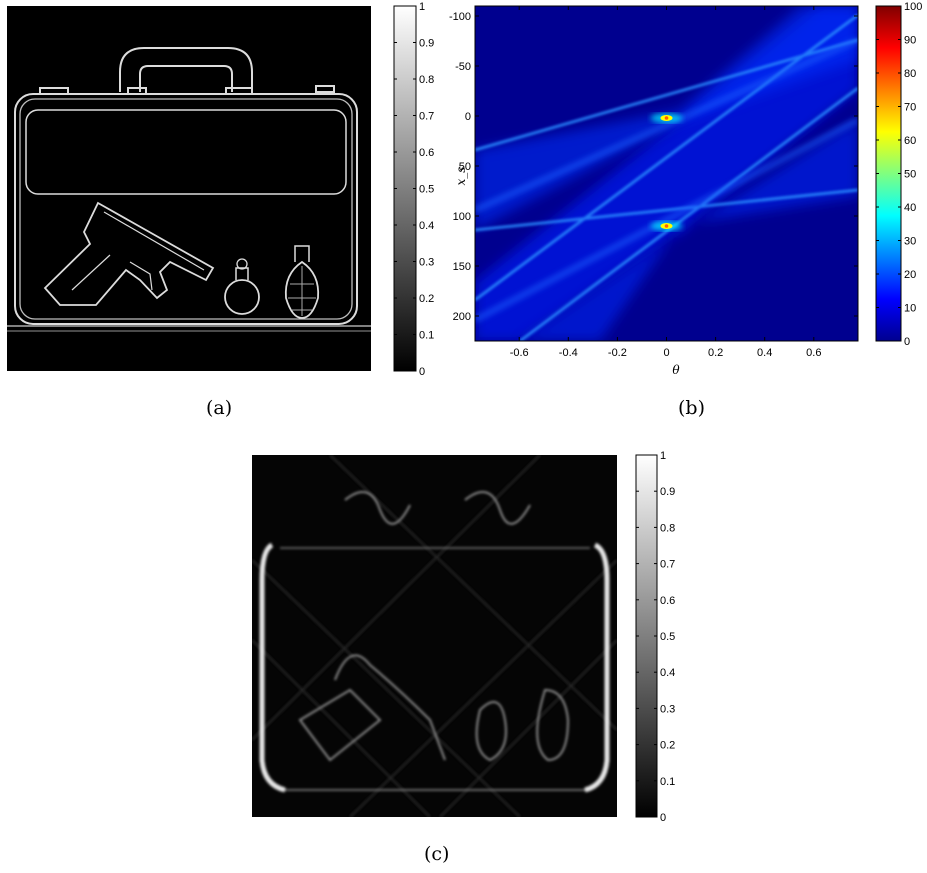  What do you see at coordinates (462, 267) in the screenshot?
I see `heatmap-y-tick-label: 150` at bounding box center [462, 267].